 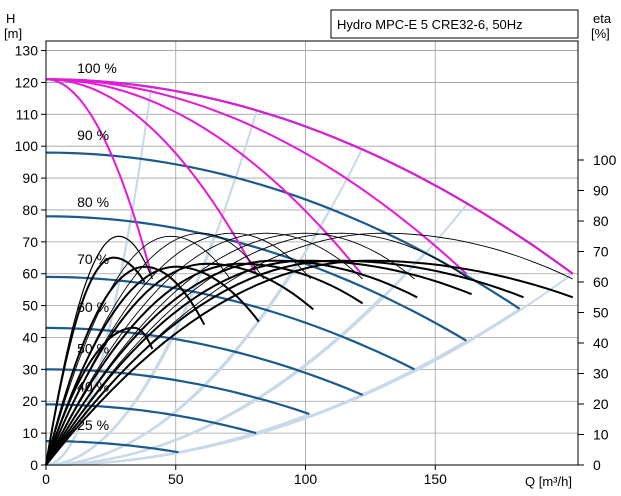 I want to click on x-tick-label: 0, so click(x=46, y=479).